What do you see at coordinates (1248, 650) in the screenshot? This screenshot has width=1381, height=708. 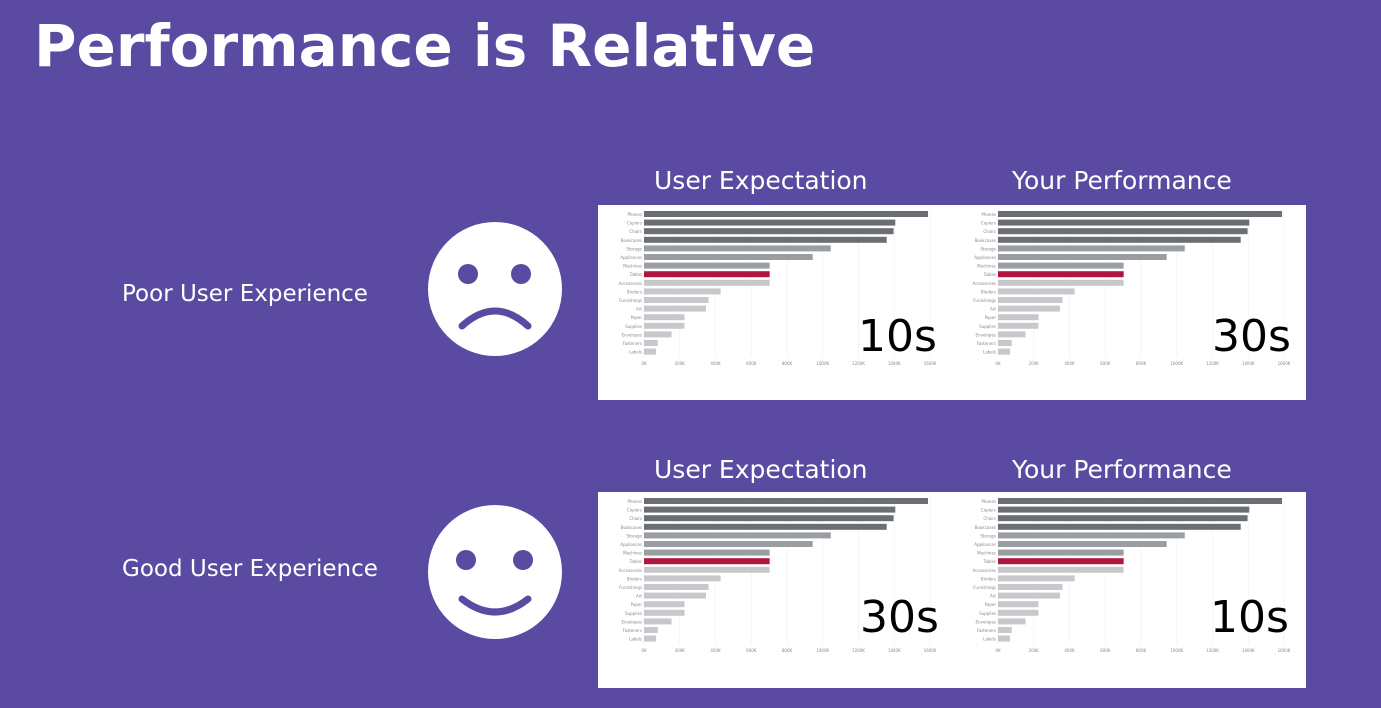 I see `perf-good-x-tick-label: 1400K` at bounding box center [1248, 650].